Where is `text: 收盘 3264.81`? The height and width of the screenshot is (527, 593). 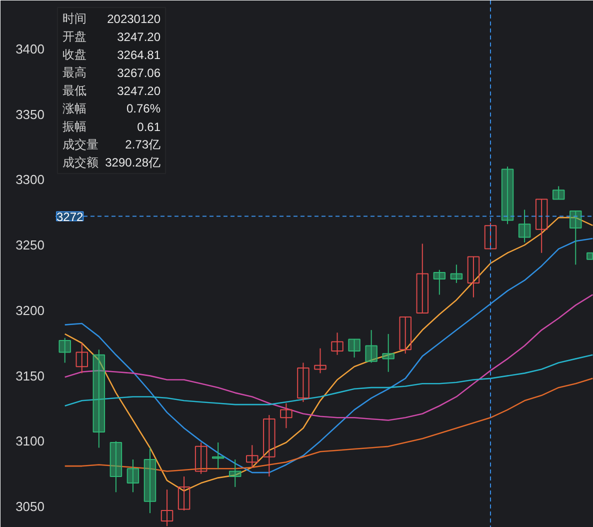
text: 收盘 3264.81 is located at coordinates (111, 55).